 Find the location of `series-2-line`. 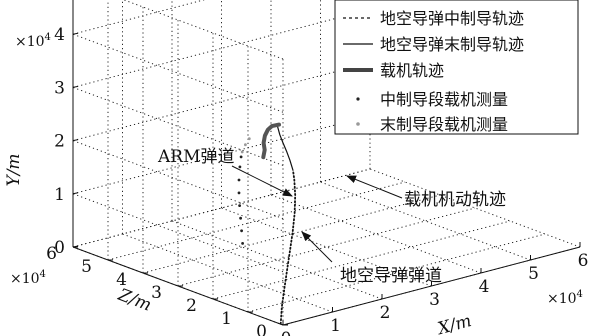

series-2-line is located at coordinates (271, 141).